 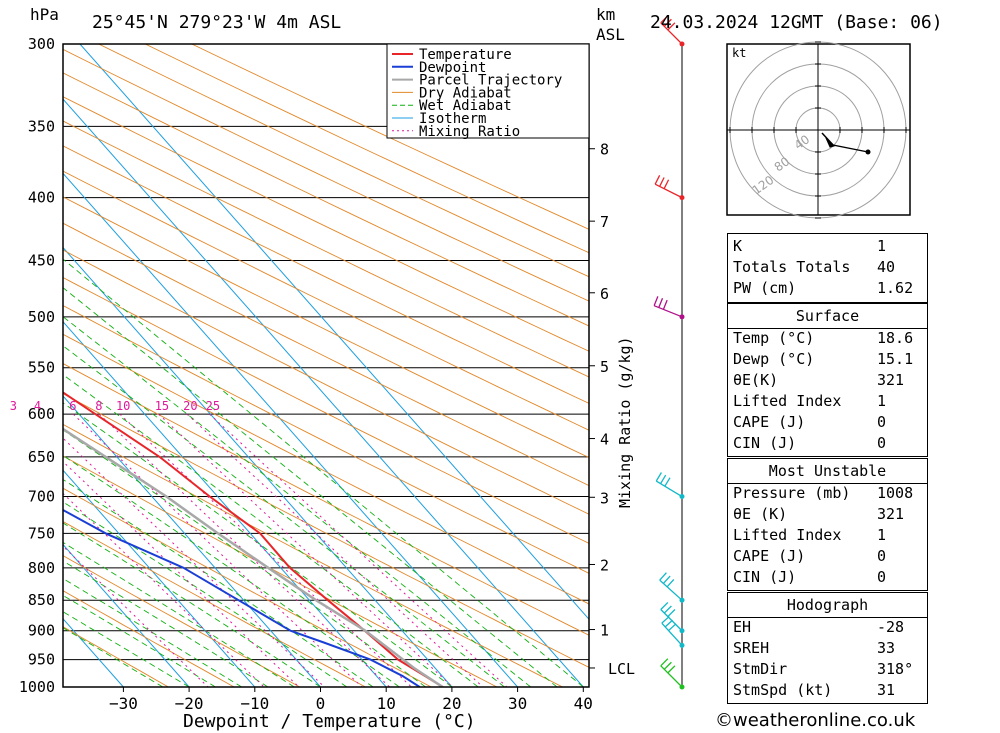 I want to click on km-tick-label: 8, so click(x=604, y=150).